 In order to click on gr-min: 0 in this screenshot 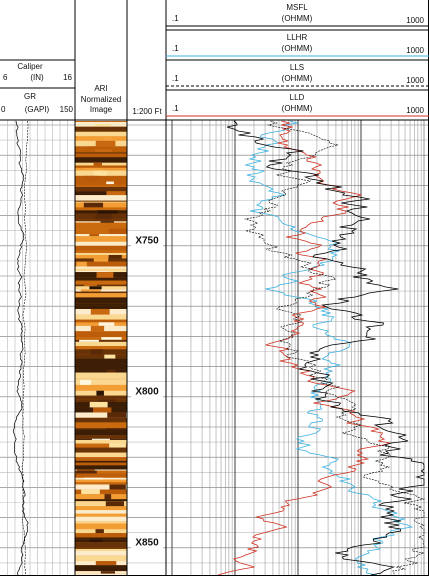, I will do `click(3, 109)`.